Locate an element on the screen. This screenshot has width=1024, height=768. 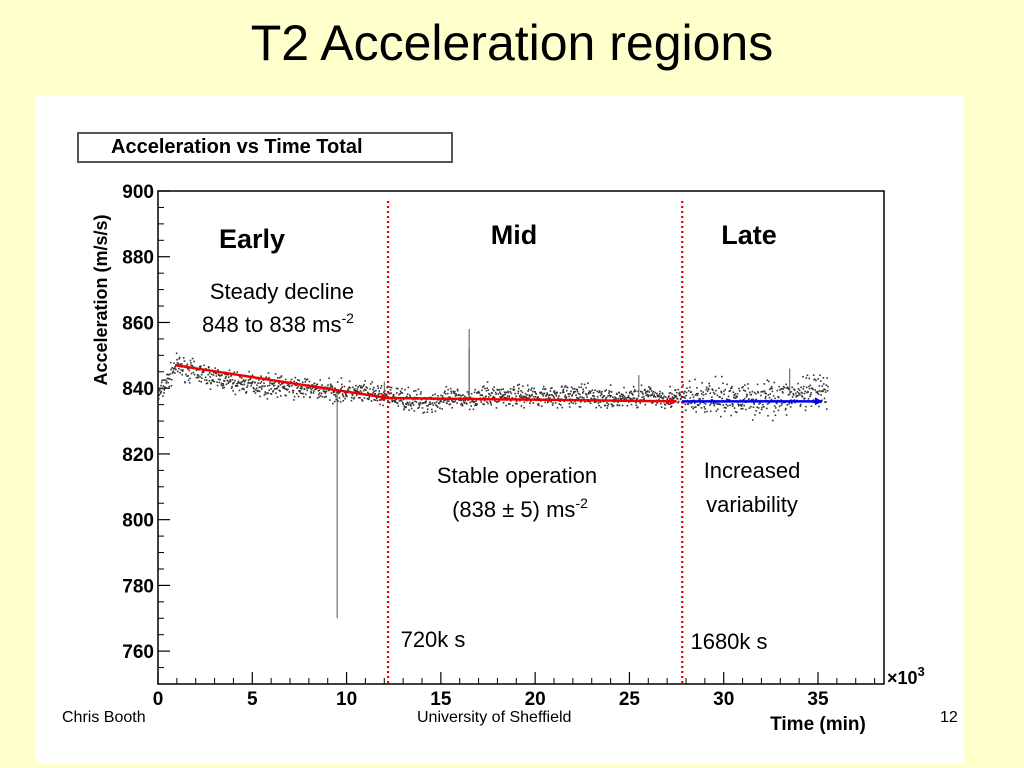
chart-title: Acceleration vs Time Total is located at coordinates (265, 147).